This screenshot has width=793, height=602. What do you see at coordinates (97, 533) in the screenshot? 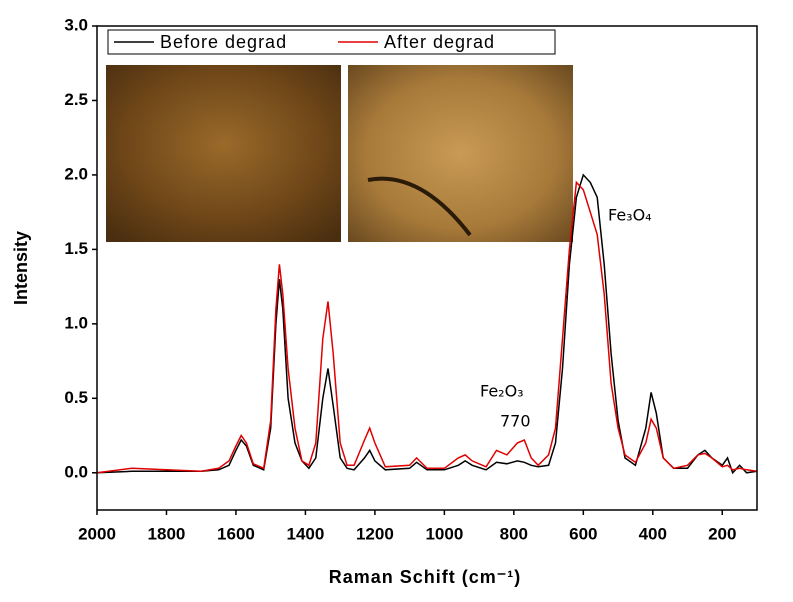
I see `x-tick-label: 2000` at bounding box center [97, 533].